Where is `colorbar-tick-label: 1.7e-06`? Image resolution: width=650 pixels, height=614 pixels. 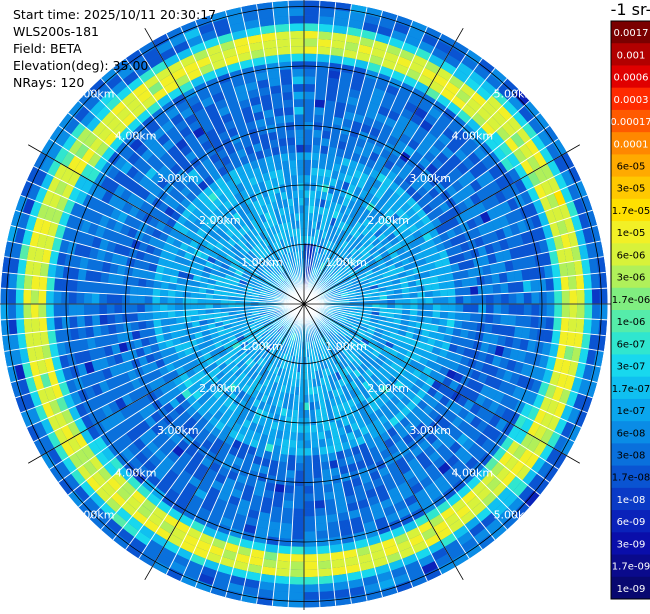 colorbar-tick-label: 1.7e-06 is located at coordinates (631, 300).